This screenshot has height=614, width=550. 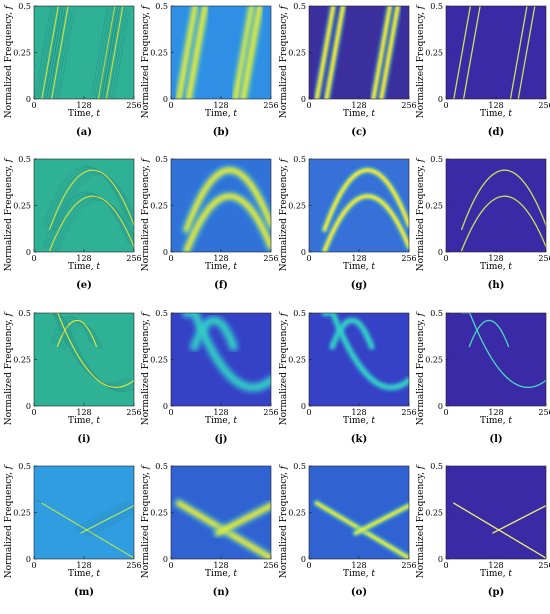 I want to click on panel-label: (p), so click(x=496, y=592).